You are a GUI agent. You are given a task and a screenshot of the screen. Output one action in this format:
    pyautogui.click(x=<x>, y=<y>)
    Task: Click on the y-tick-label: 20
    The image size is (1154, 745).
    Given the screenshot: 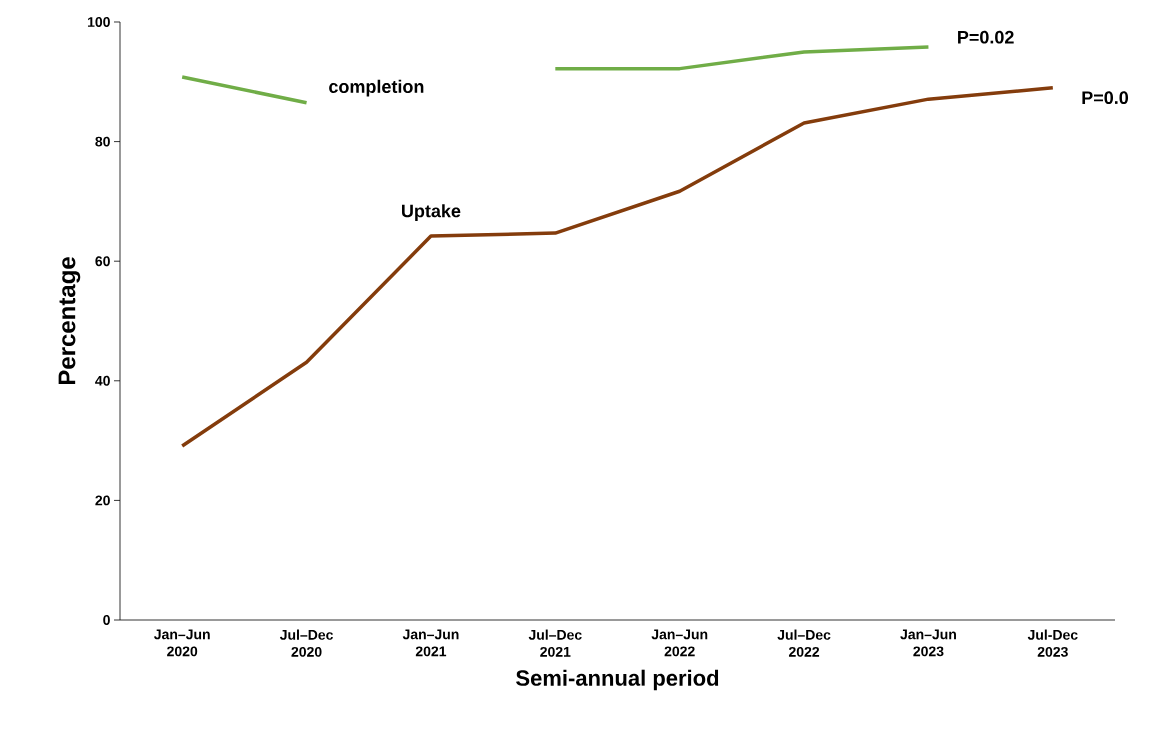 What is the action you would take?
    pyautogui.click(x=102, y=500)
    